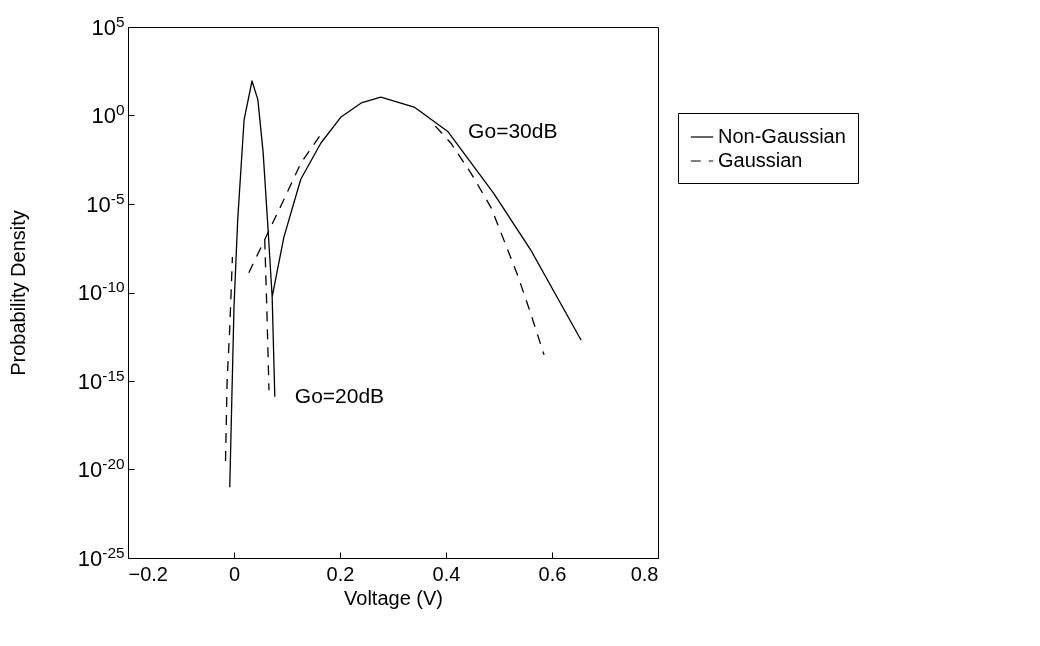 This screenshot has width=1040, height=646. What do you see at coordinates (17, 293) in the screenshot?
I see `y-axis-title: Probability Density` at bounding box center [17, 293].